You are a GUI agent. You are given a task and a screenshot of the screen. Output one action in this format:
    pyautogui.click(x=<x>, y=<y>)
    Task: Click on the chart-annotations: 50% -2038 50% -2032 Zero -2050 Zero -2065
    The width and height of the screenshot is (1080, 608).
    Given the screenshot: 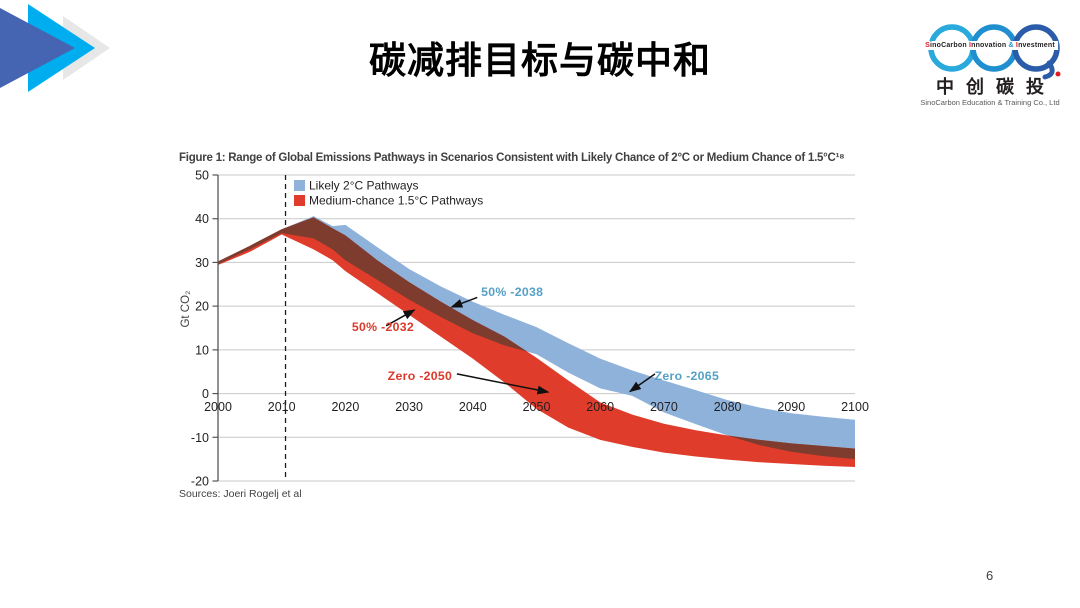 What is the action you would take?
    pyautogui.click(x=536, y=340)
    